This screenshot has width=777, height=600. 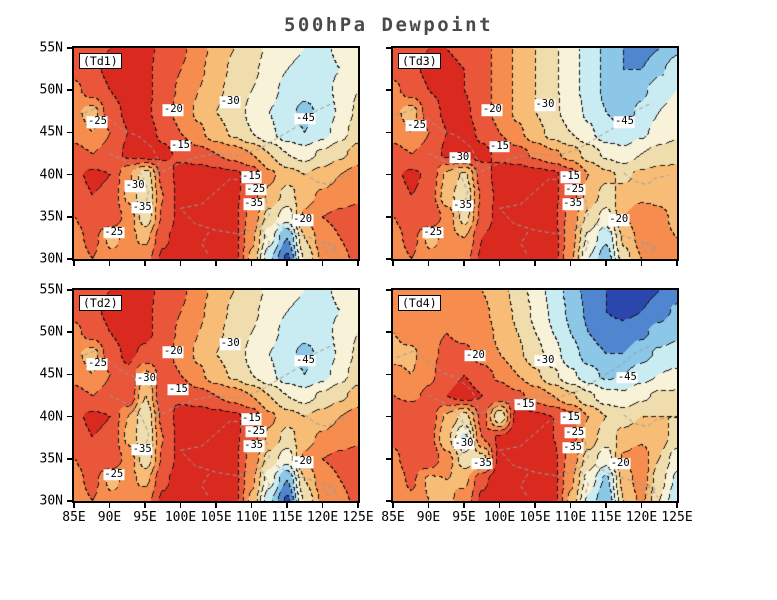 What do you see at coordinates (216, 517) in the screenshot?
I see `x-axis-label: 105E` at bounding box center [216, 517].